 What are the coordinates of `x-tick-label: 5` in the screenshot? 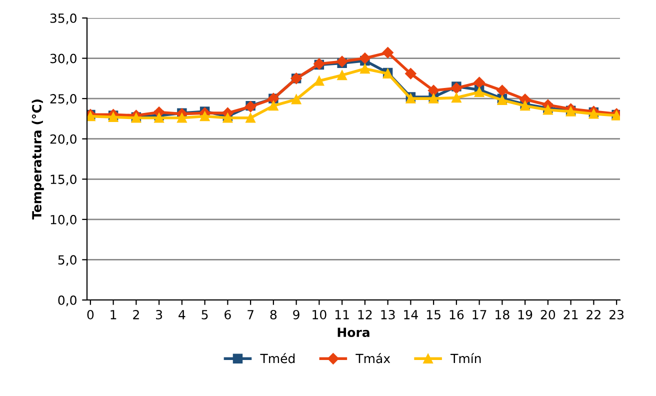 It's located at (205, 315).